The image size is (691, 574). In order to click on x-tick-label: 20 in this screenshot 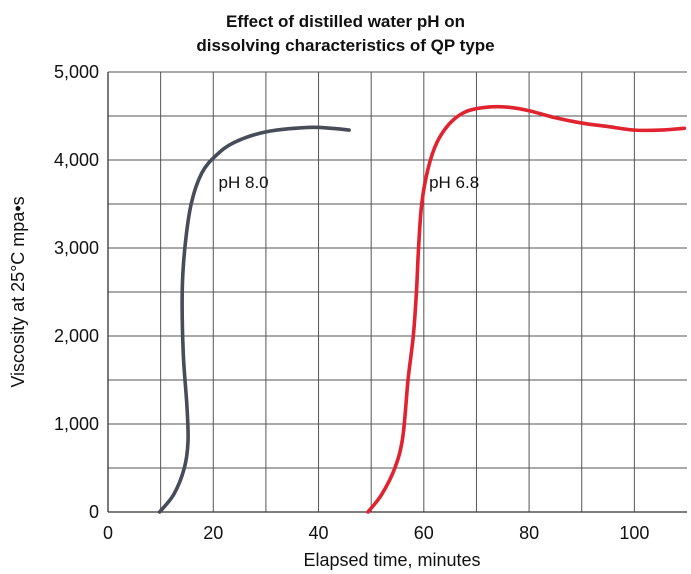, I will do `click(213, 533)`.